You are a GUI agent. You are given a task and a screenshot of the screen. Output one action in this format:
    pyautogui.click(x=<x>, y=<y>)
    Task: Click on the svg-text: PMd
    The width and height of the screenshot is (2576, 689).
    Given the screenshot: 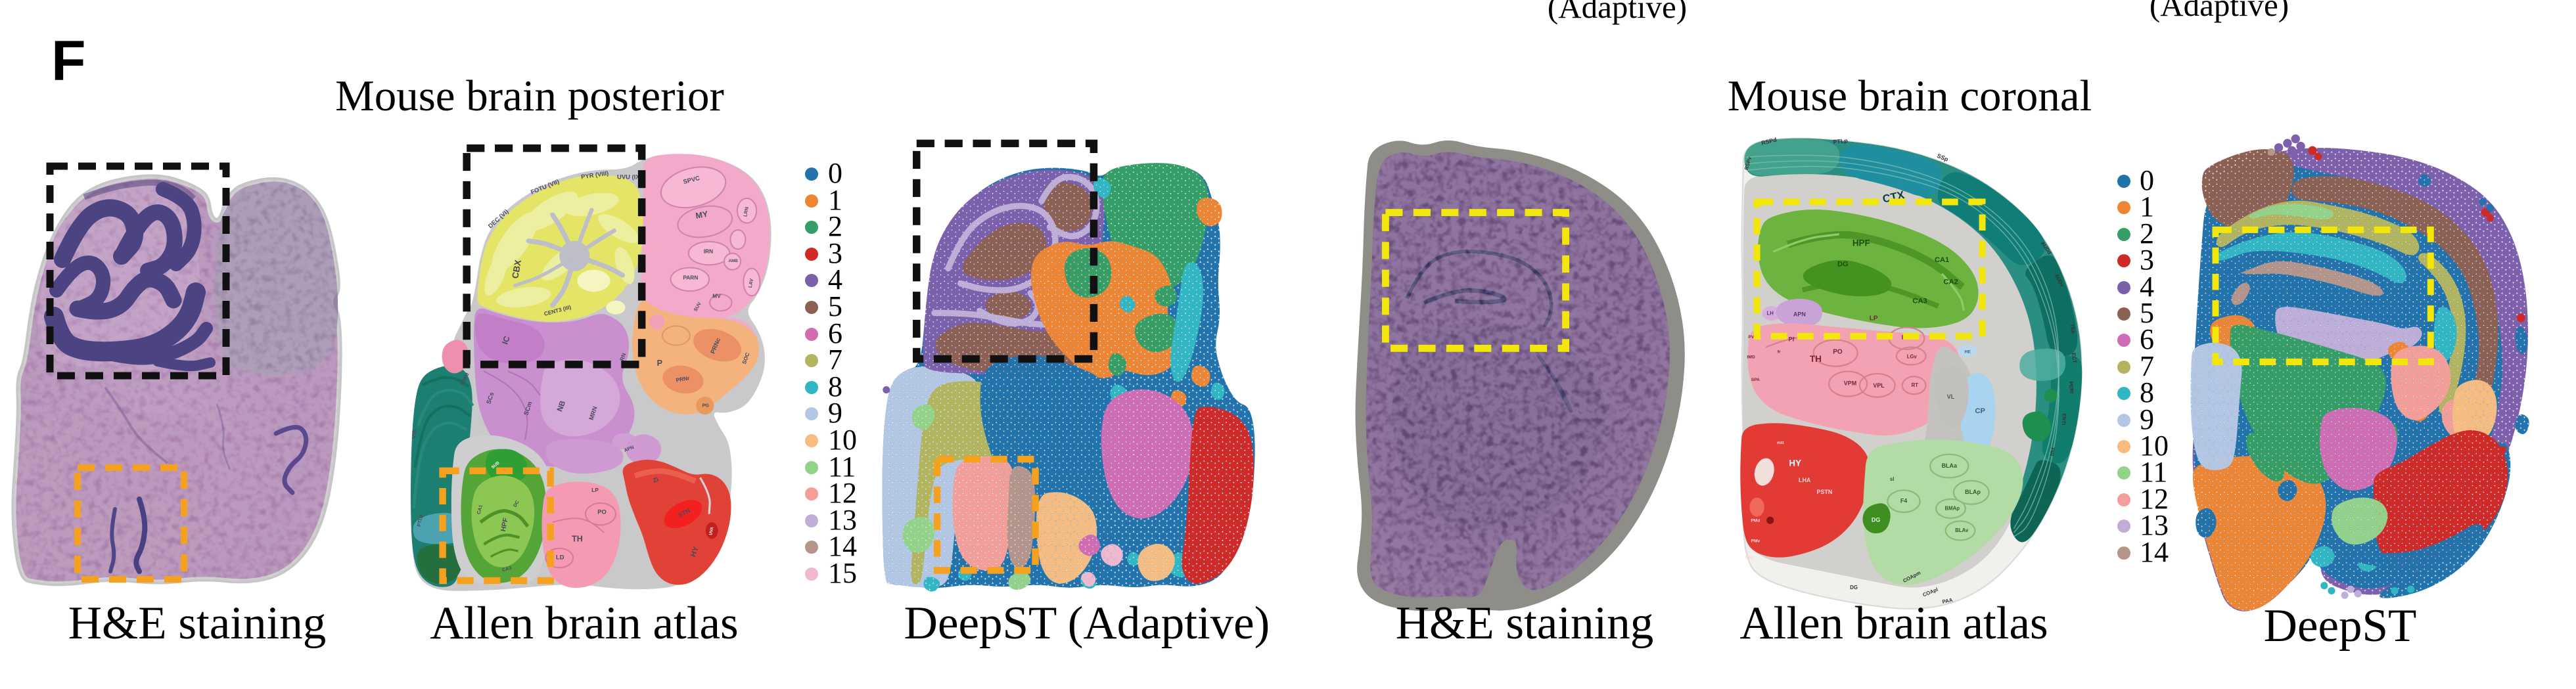 What is the action you would take?
    pyautogui.click(x=1755, y=520)
    